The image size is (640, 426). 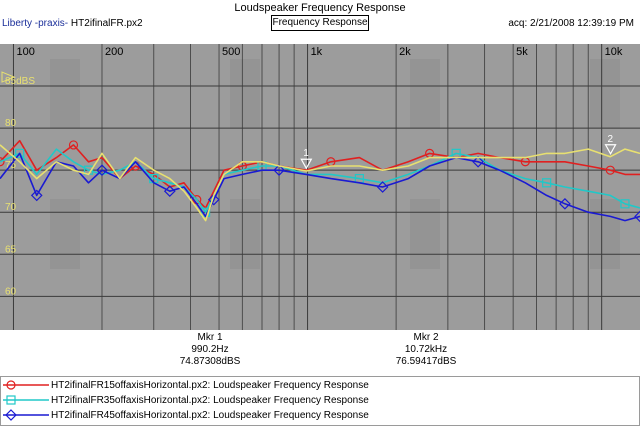 What do you see at coordinates (614, 52) in the screenshot?
I see `x-tick-label: 10k` at bounding box center [614, 52].